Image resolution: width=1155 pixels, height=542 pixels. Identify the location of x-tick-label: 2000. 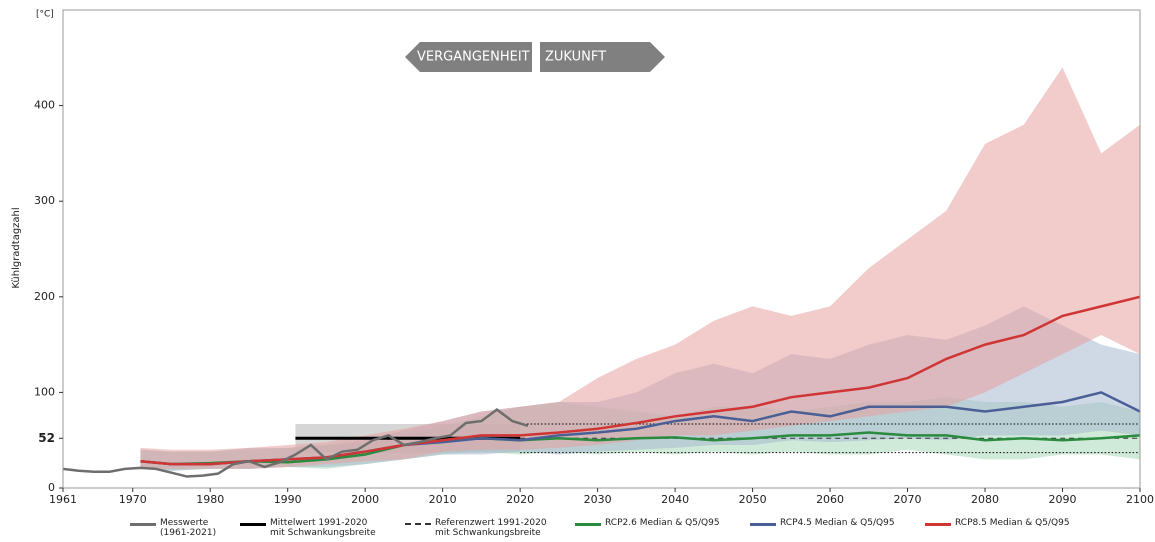
(365, 499).